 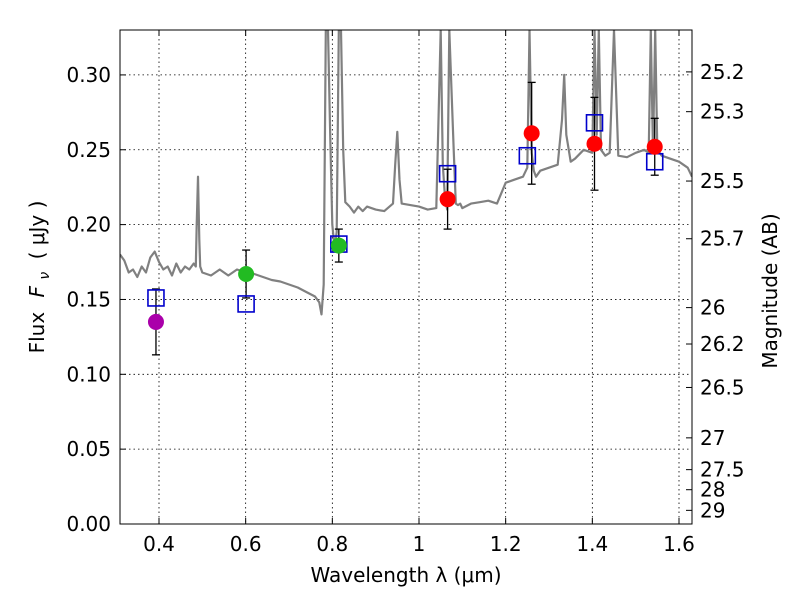 What do you see at coordinates (712, 510) in the screenshot?
I see `magnitude-tick-label: 29` at bounding box center [712, 510].